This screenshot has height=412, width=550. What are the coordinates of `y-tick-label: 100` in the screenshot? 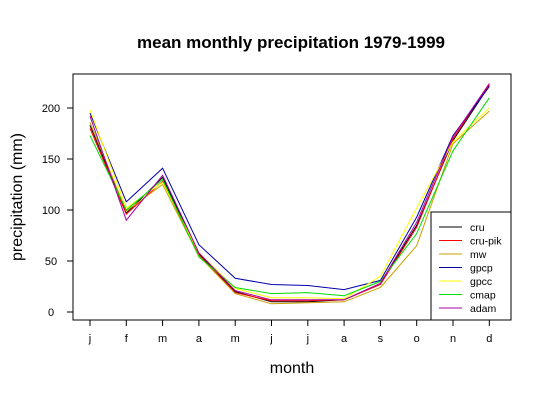 It's located at (51, 211).